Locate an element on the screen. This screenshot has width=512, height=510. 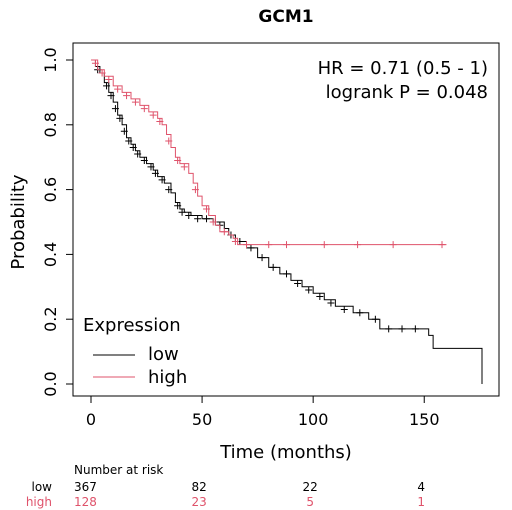
risk-table-title: Number at risk is located at coordinates (118, 470).